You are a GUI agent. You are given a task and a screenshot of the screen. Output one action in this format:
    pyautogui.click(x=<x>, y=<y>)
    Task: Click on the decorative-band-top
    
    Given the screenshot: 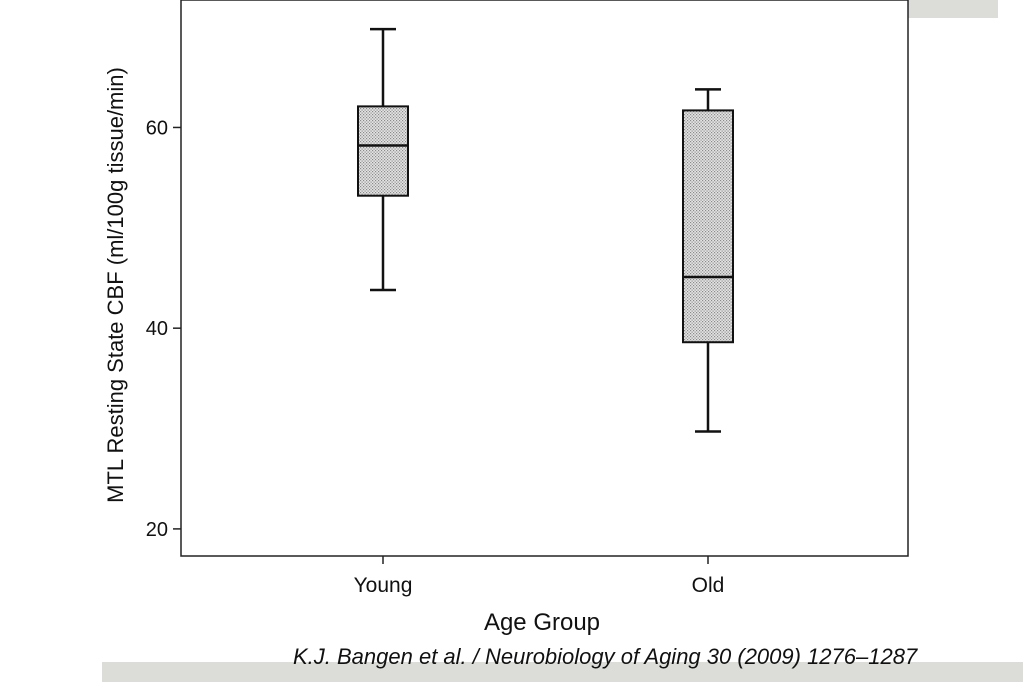 What is the action you would take?
    pyautogui.click(x=953, y=9)
    